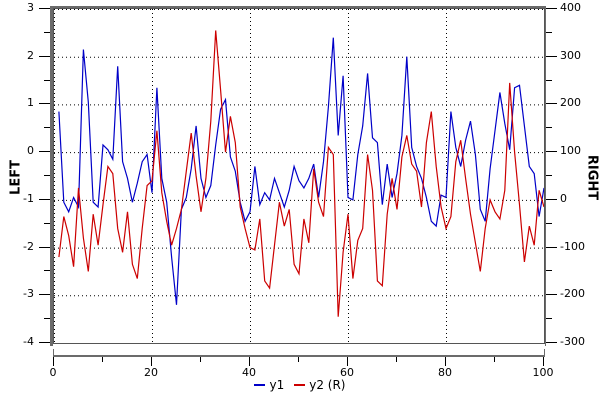 The image size is (600, 400). I want to click on x-tick-label-40: 40, so click(249, 372).